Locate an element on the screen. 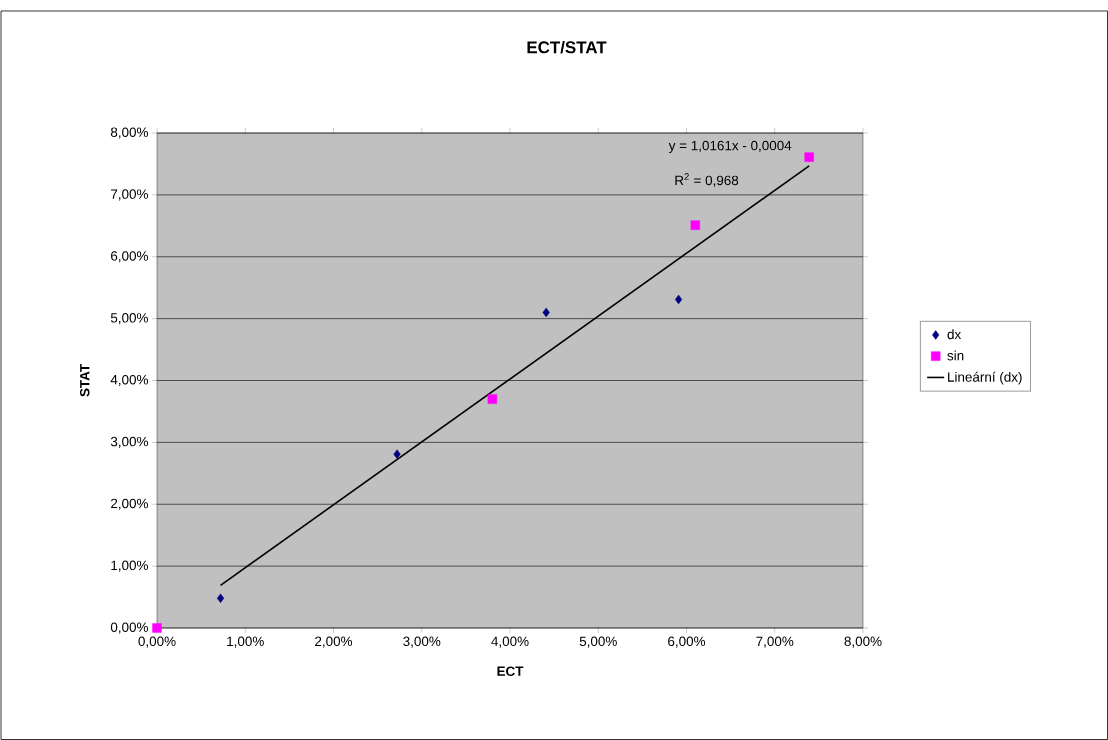 The image size is (1108, 740). y-tick-label: 7,00% is located at coordinates (129, 195).